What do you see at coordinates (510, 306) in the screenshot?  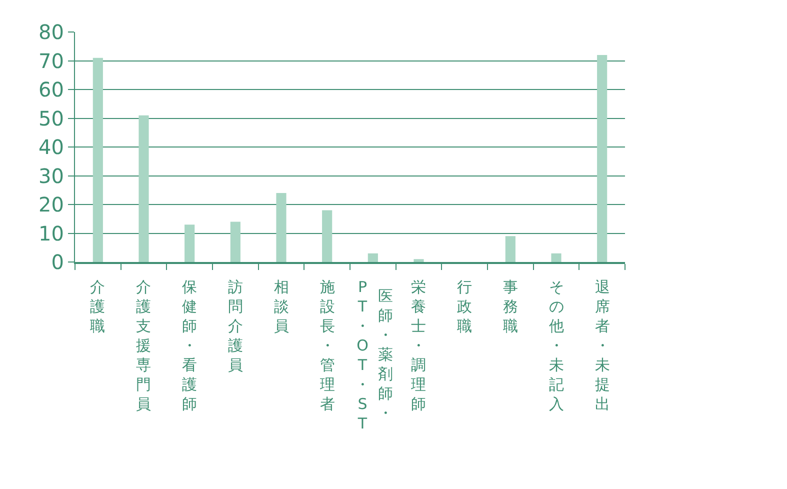 I see `x-tick-label: 事務職` at bounding box center [510, 306].